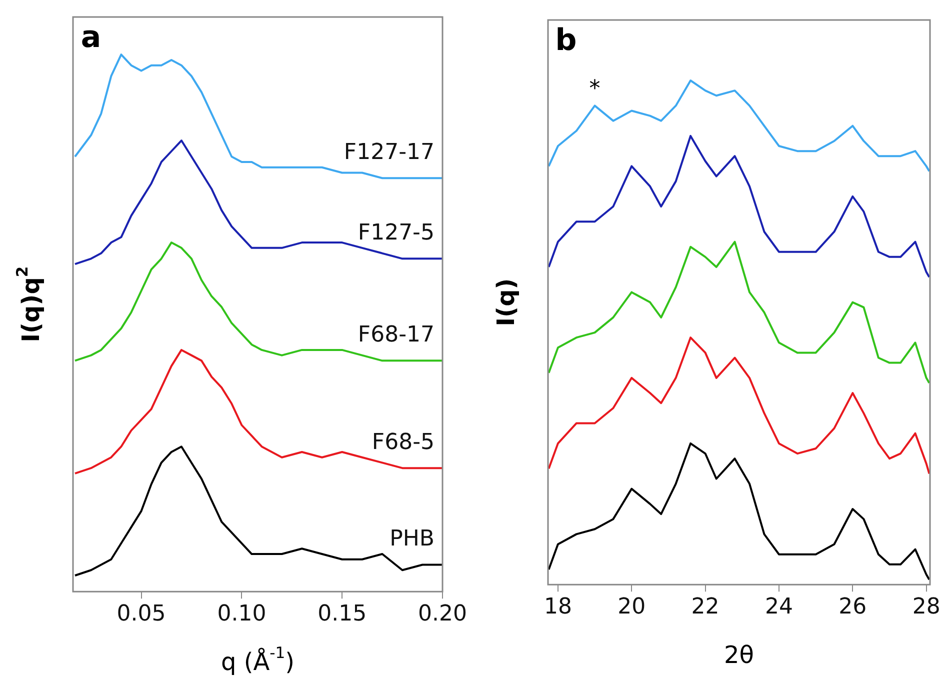 The height and width of the screenshot is (683, 946). I want to click on chart-title: b, so click(566, 40).